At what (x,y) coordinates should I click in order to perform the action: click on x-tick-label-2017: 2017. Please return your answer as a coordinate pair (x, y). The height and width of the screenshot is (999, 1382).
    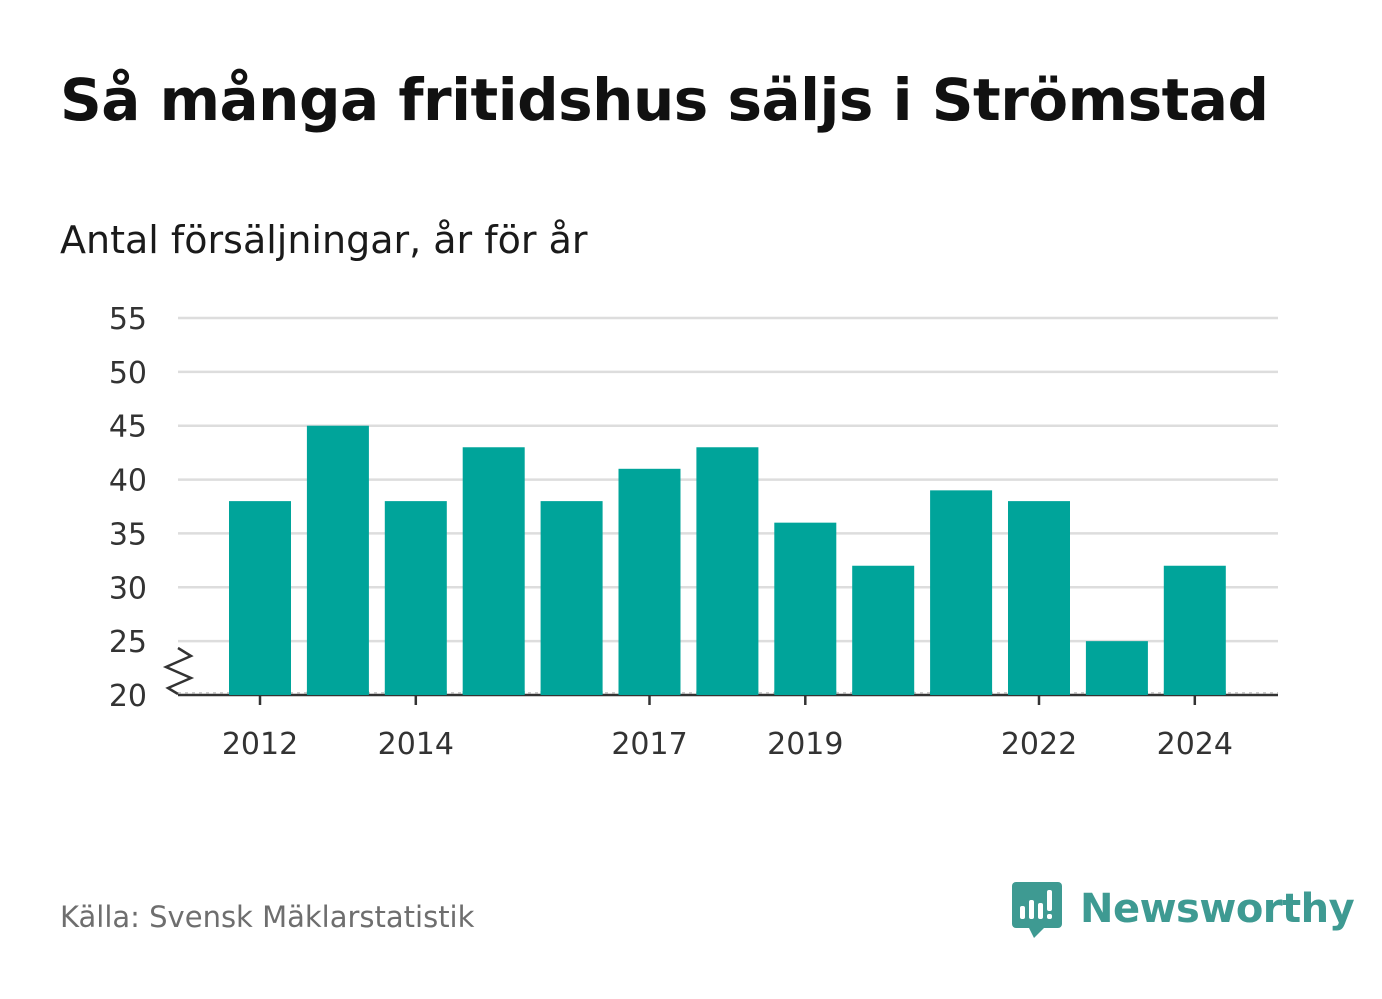
    Looking at the image, I should click on (649, 744).